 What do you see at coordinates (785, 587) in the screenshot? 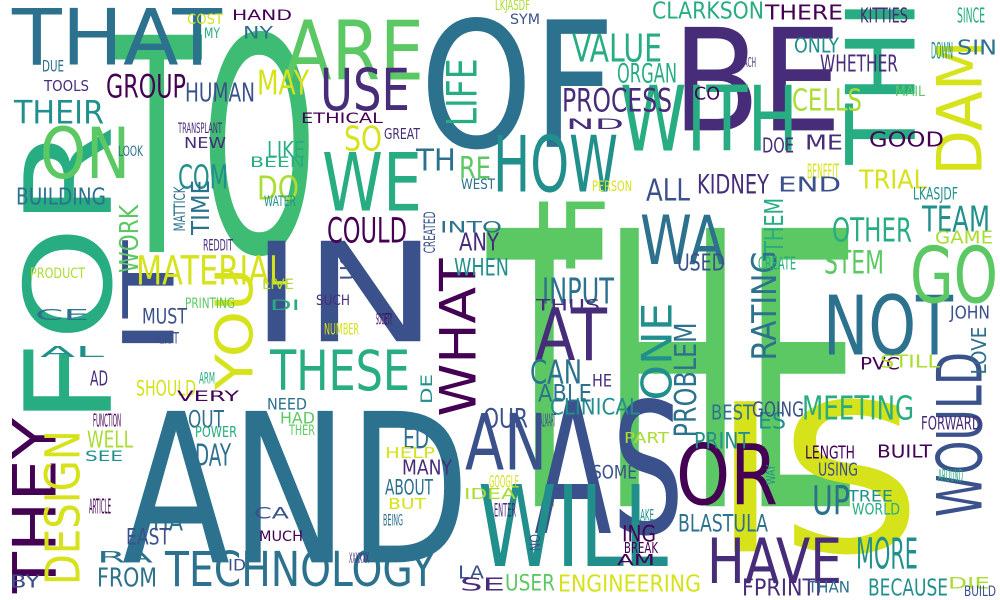
I see `word-fprintf: FPRINTF` at bounding box center [785, 587].